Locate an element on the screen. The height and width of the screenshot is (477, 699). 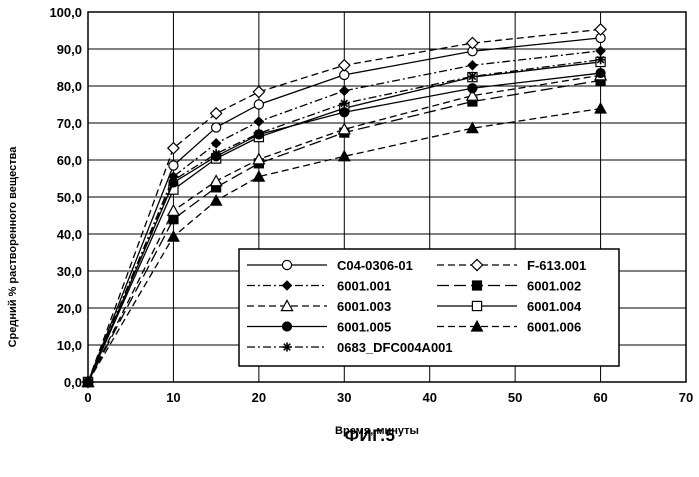
legend-label: C04-0306-01 is located at coordinates (375, 265).